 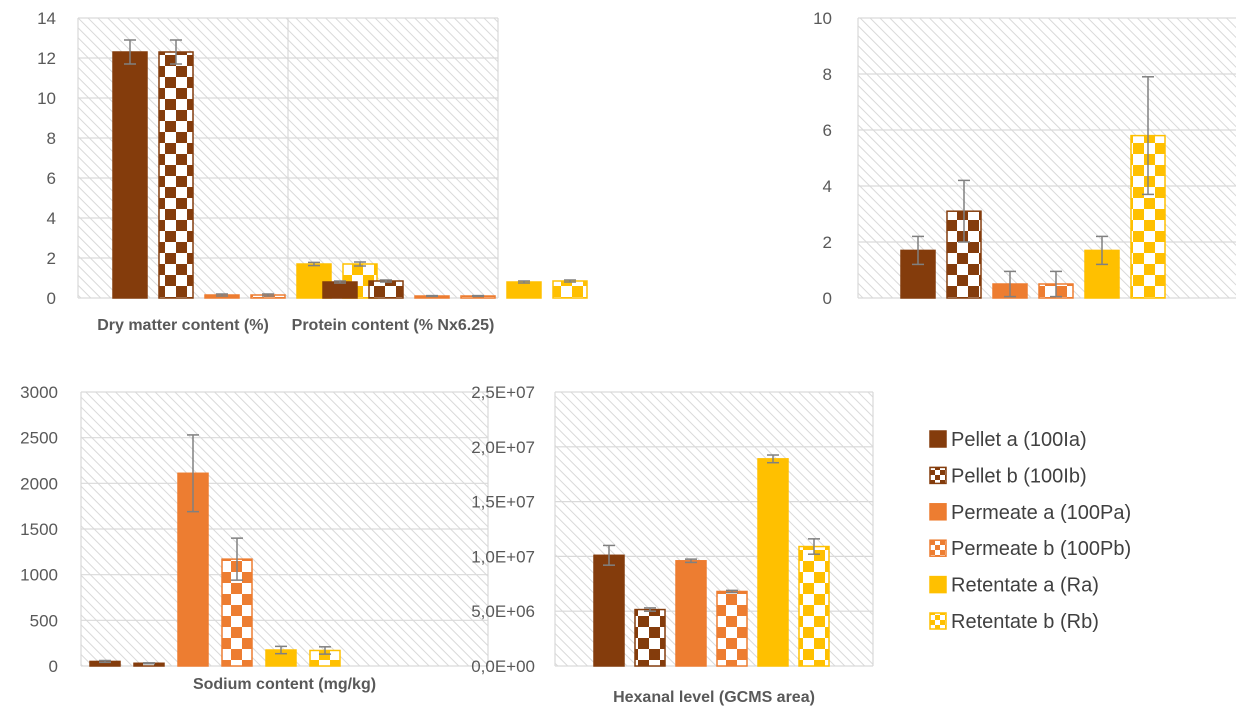 I want to click on legend-item: Permeate b (100Pb), so click(x=1030, y=549).